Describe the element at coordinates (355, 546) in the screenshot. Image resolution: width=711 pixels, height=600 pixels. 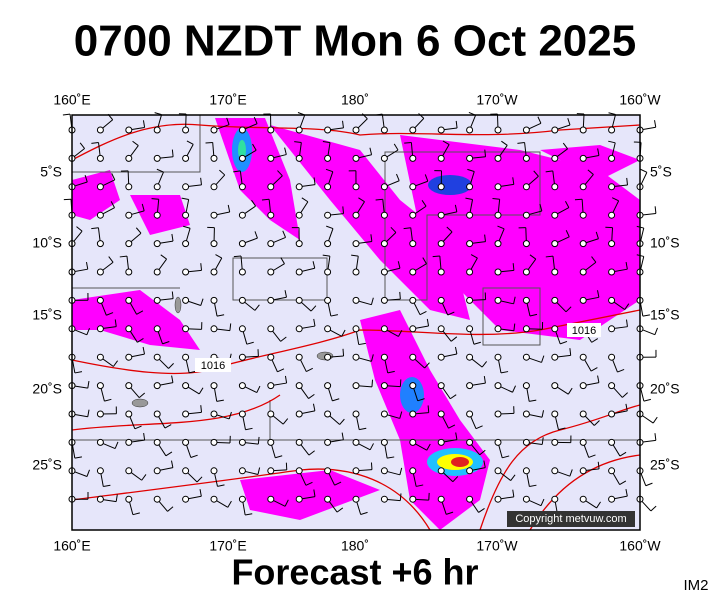
I see `lon-label: 180˚` at that location.